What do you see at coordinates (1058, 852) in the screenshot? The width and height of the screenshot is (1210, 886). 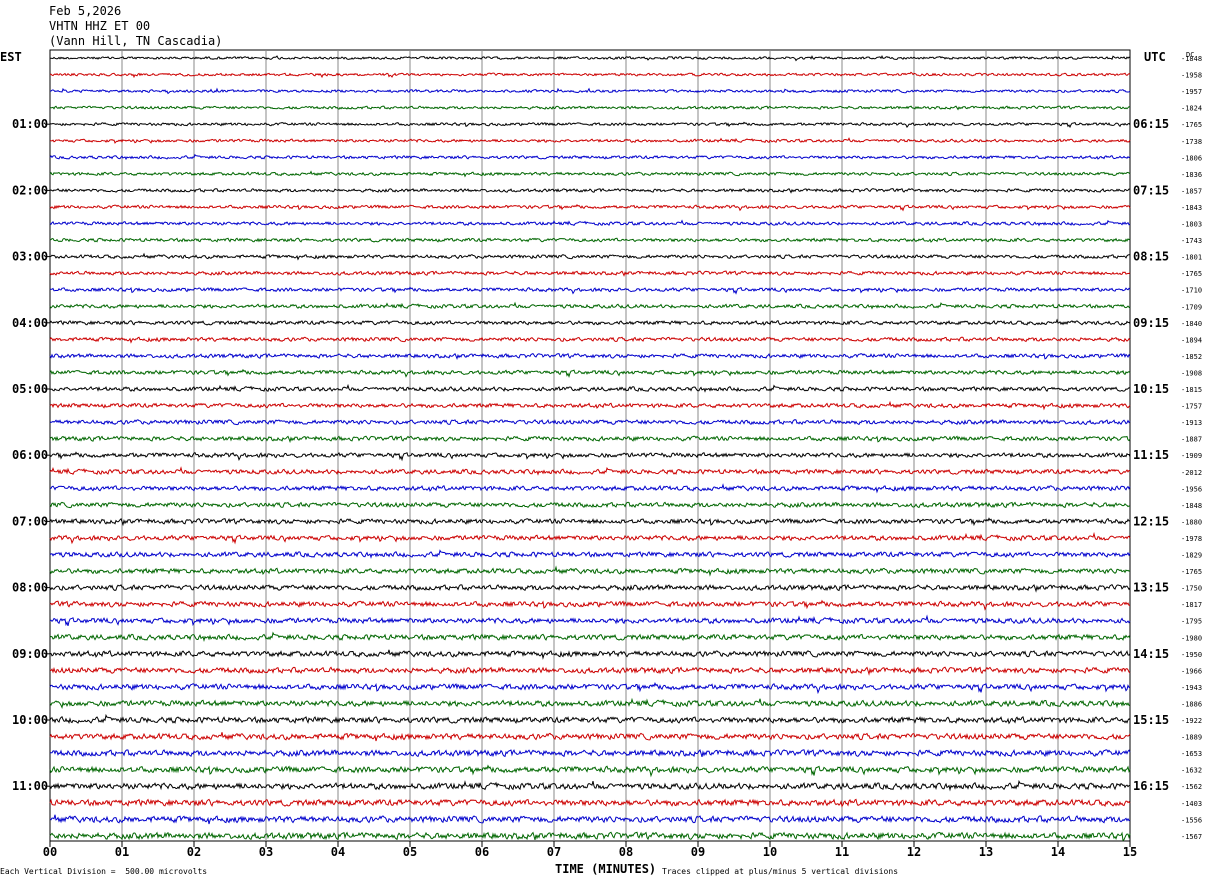 I see `x-tick-label: 14` at bounding box center [1058, 852].